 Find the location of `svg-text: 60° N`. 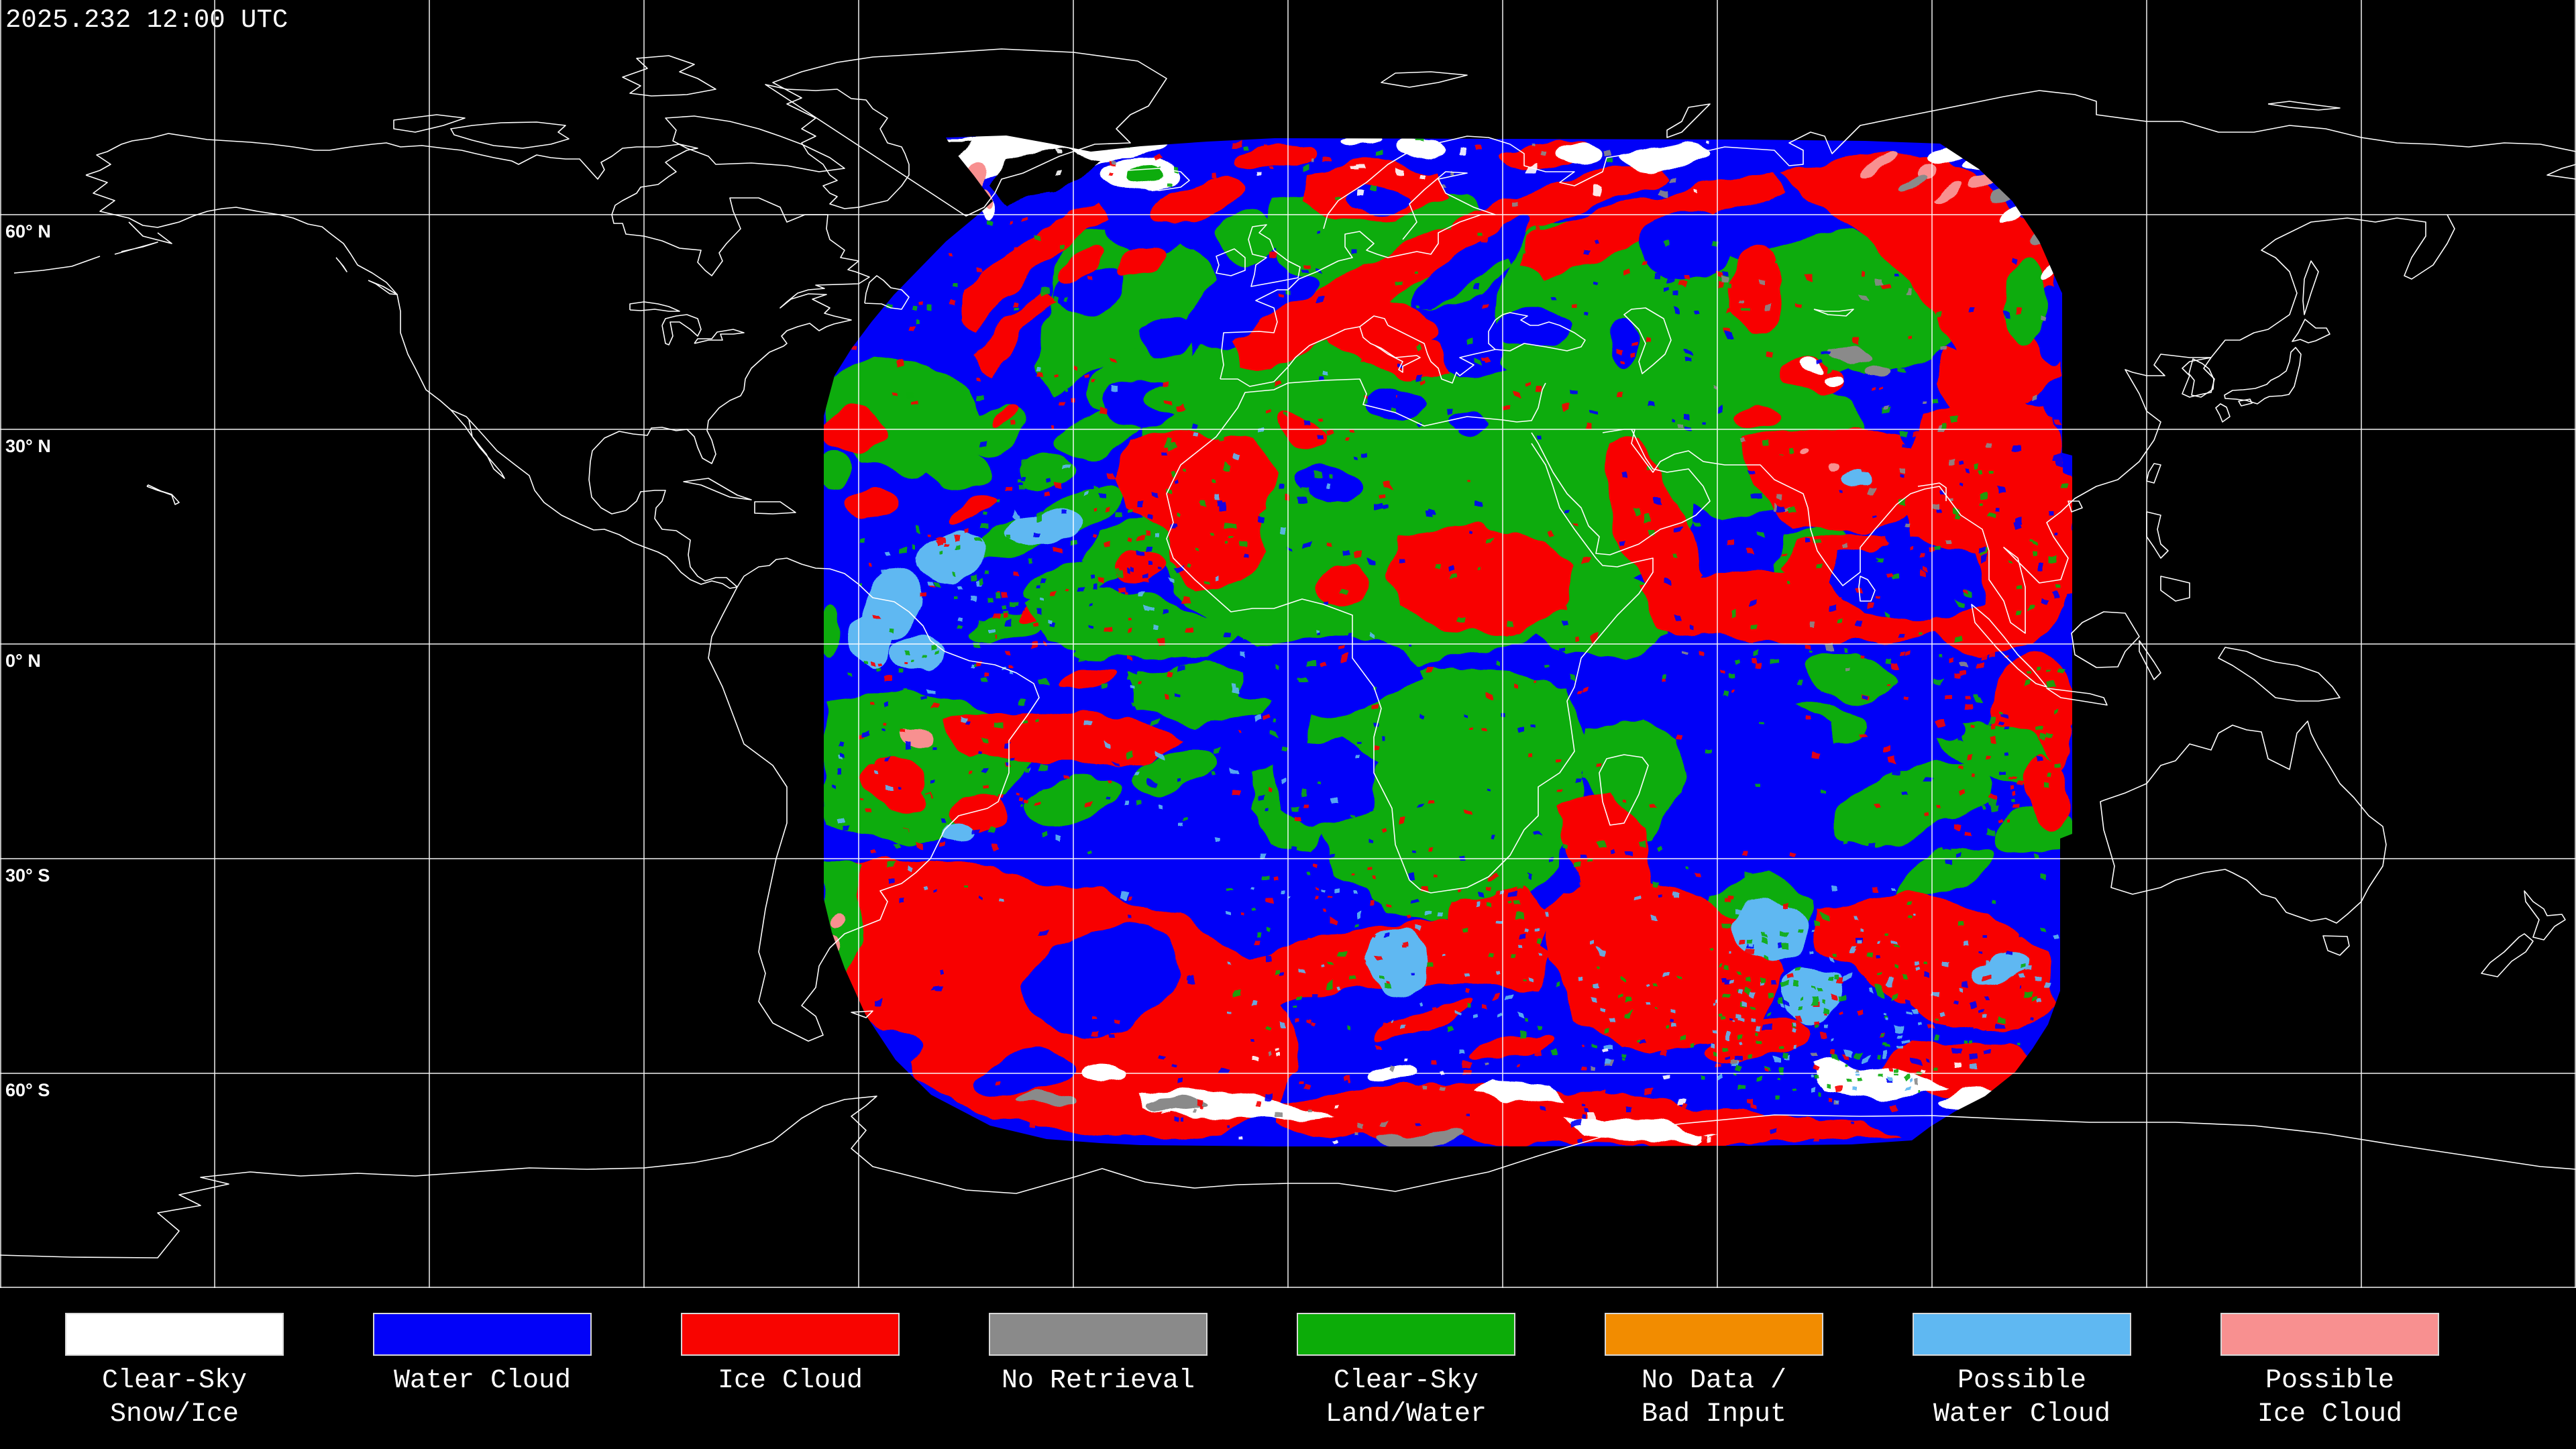

svg-text: 60° N is located at coordinates (28, 231).